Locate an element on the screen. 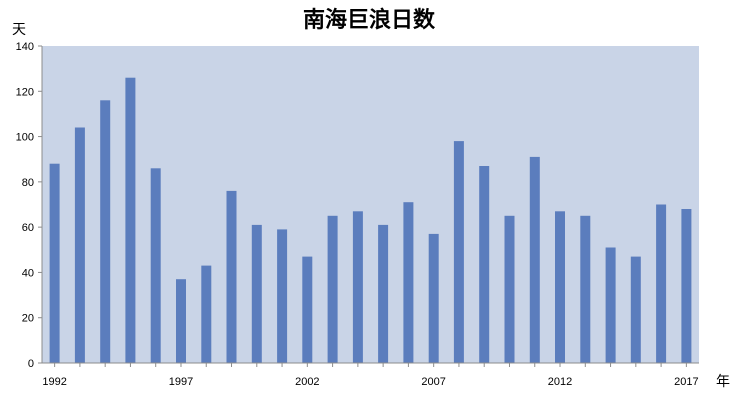 Image resolution: width=738 pixels, height=400 pixels. y-tick-label-140: 140 is located at coordinates (25, 47).